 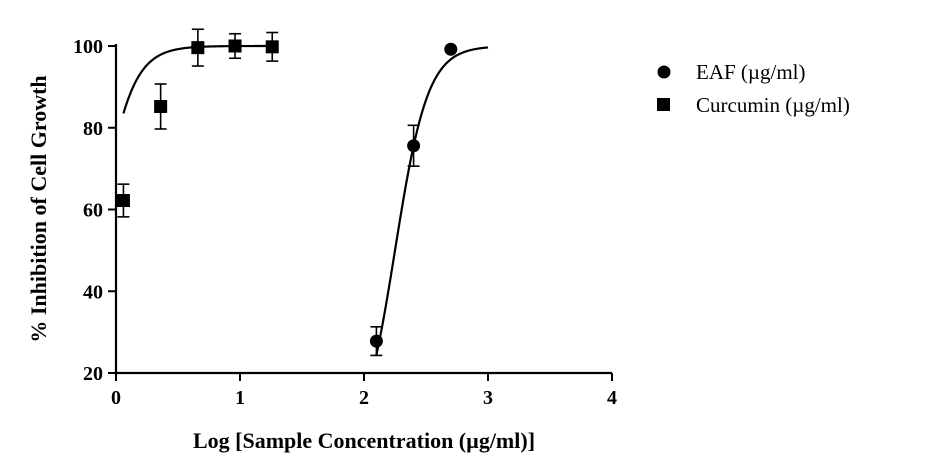 I want to click on y-axis-title: % Inhibition of Cell Growth, so click(x=38, y=208).